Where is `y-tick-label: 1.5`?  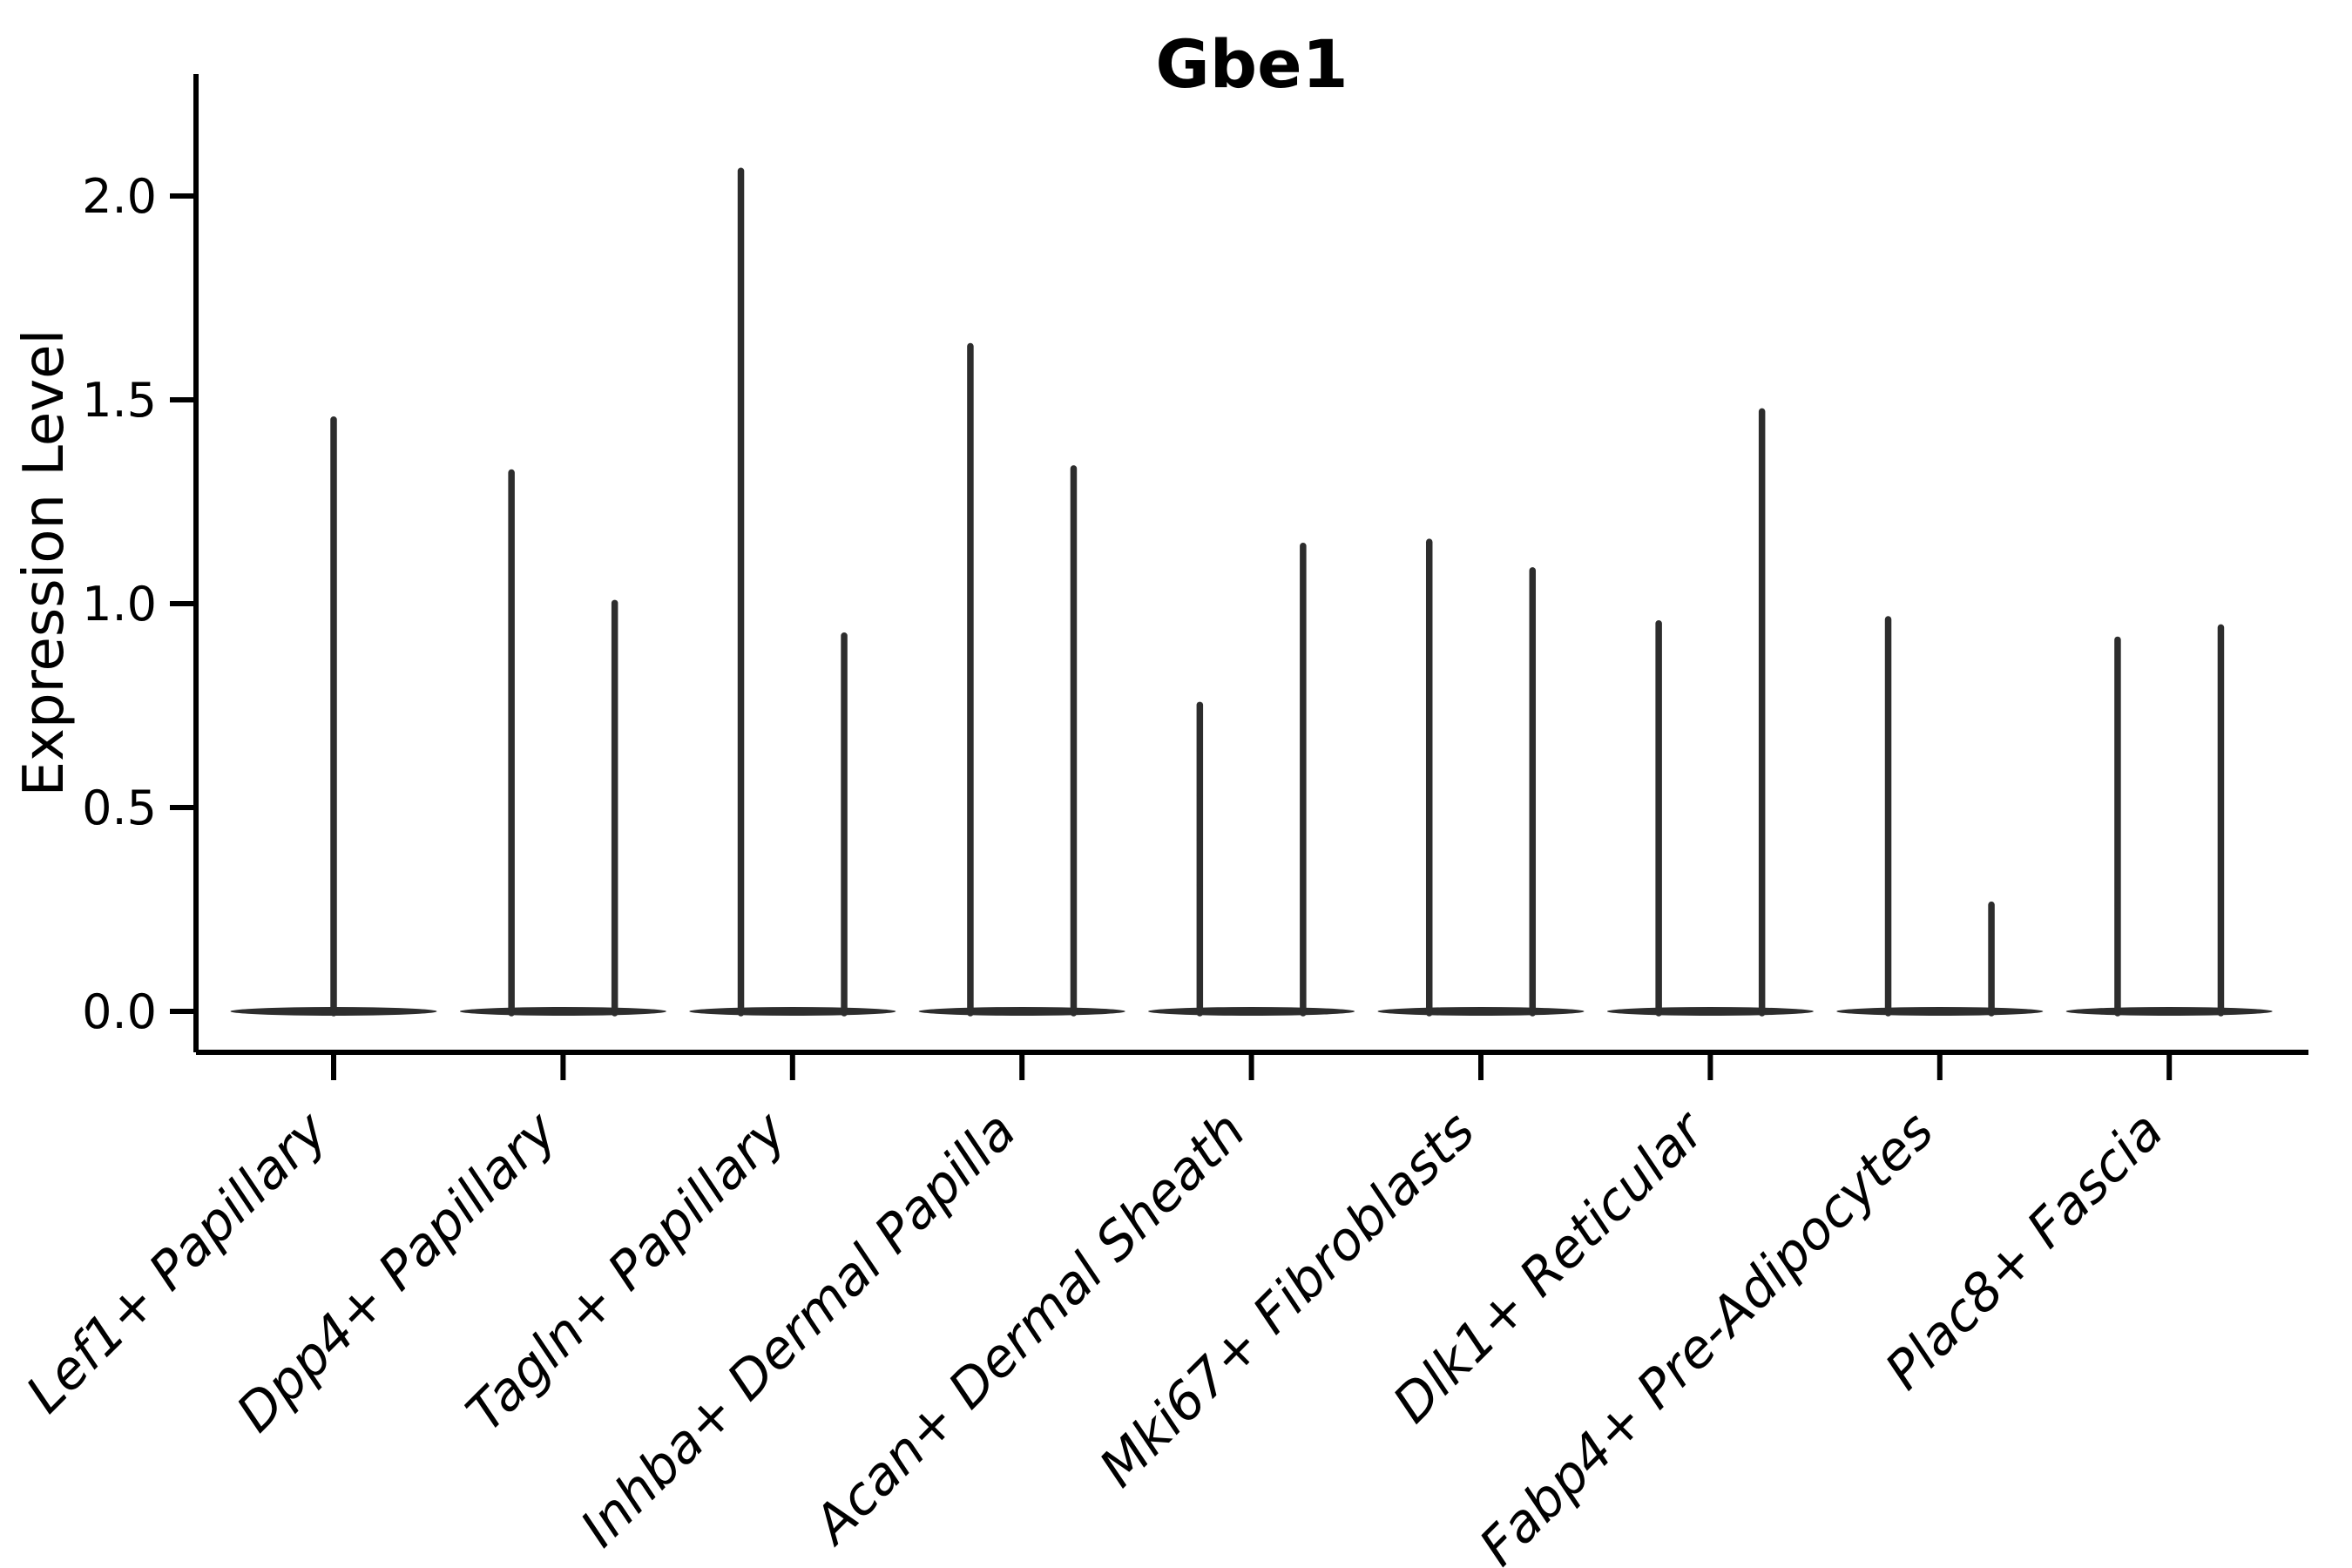 y-tick-label: 1.5 is located at coordinates (119, 400).